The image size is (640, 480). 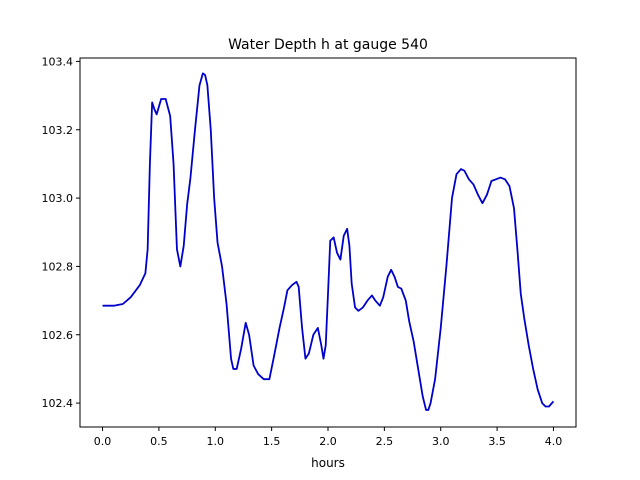 What do you see at coordinates (385, 441) in the screenshot?
I see `x-tick-label: 2.5` at bounding box center [385, 441].